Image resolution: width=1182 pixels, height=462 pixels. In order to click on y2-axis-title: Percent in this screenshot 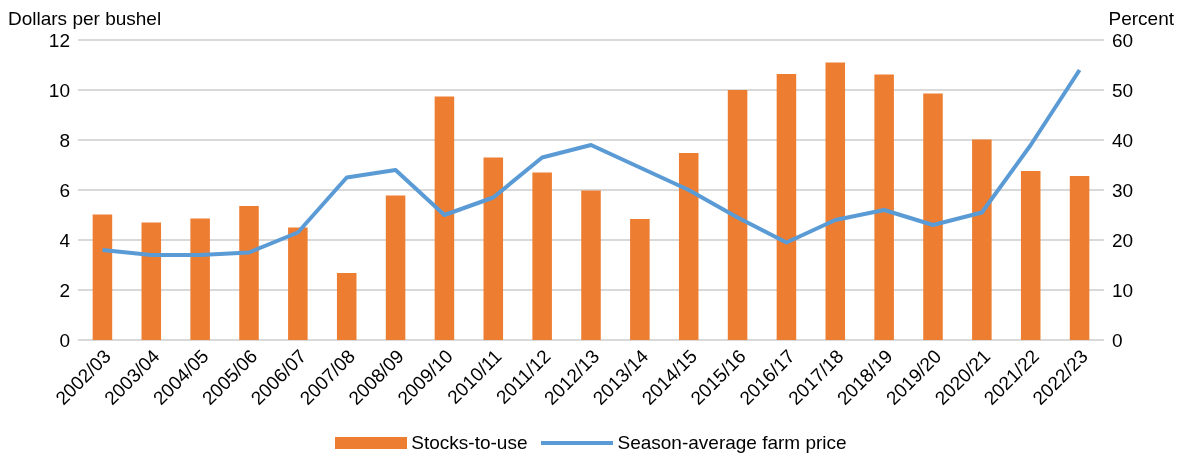, I will do `click(1141, 19)`.